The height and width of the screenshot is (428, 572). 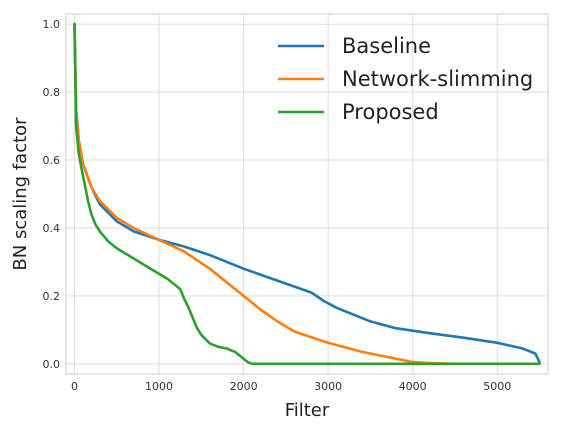 I want to click on x-tick-label: 4000, so click(x=413, y=386).